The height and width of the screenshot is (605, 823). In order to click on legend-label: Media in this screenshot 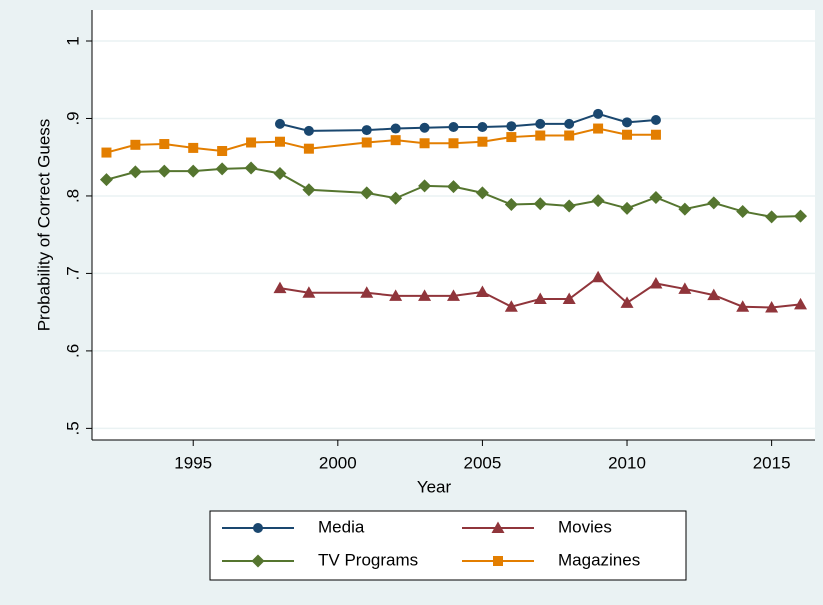, I will do `click(341, 526)`.